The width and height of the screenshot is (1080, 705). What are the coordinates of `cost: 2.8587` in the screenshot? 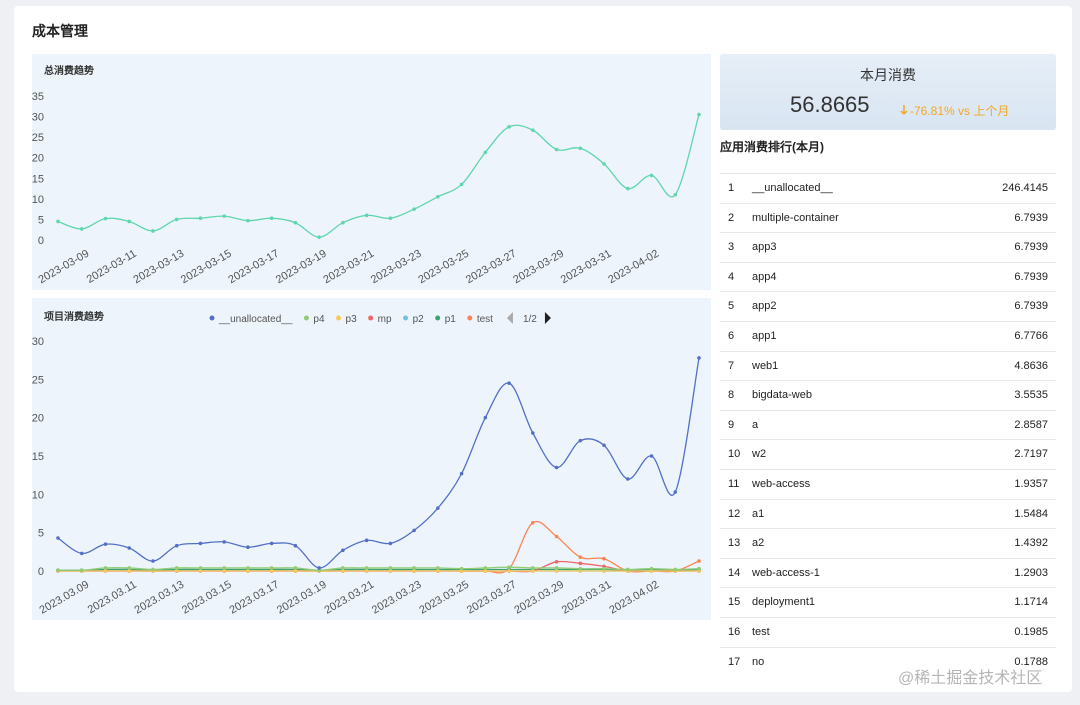 It's located at (1031, 424).